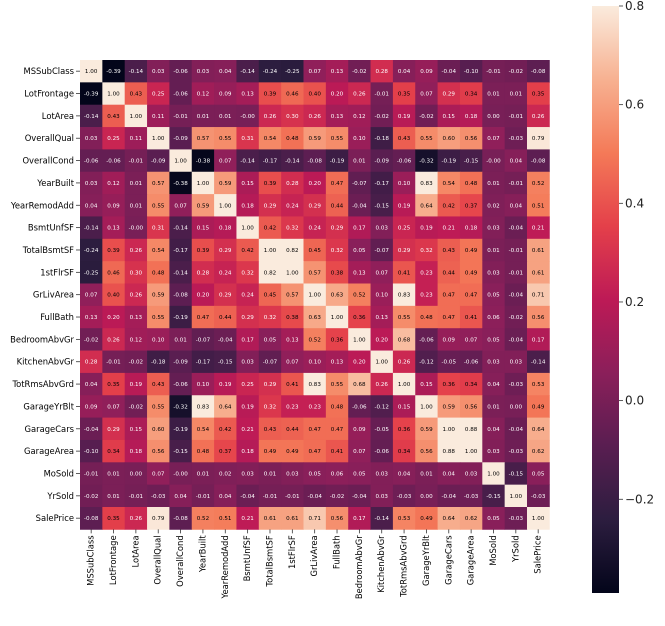 This screenshot has height=626, width=665. Describe the element at coordinates (91, 273) in the screenshot. I see `cell-value: -0.25` at that location.